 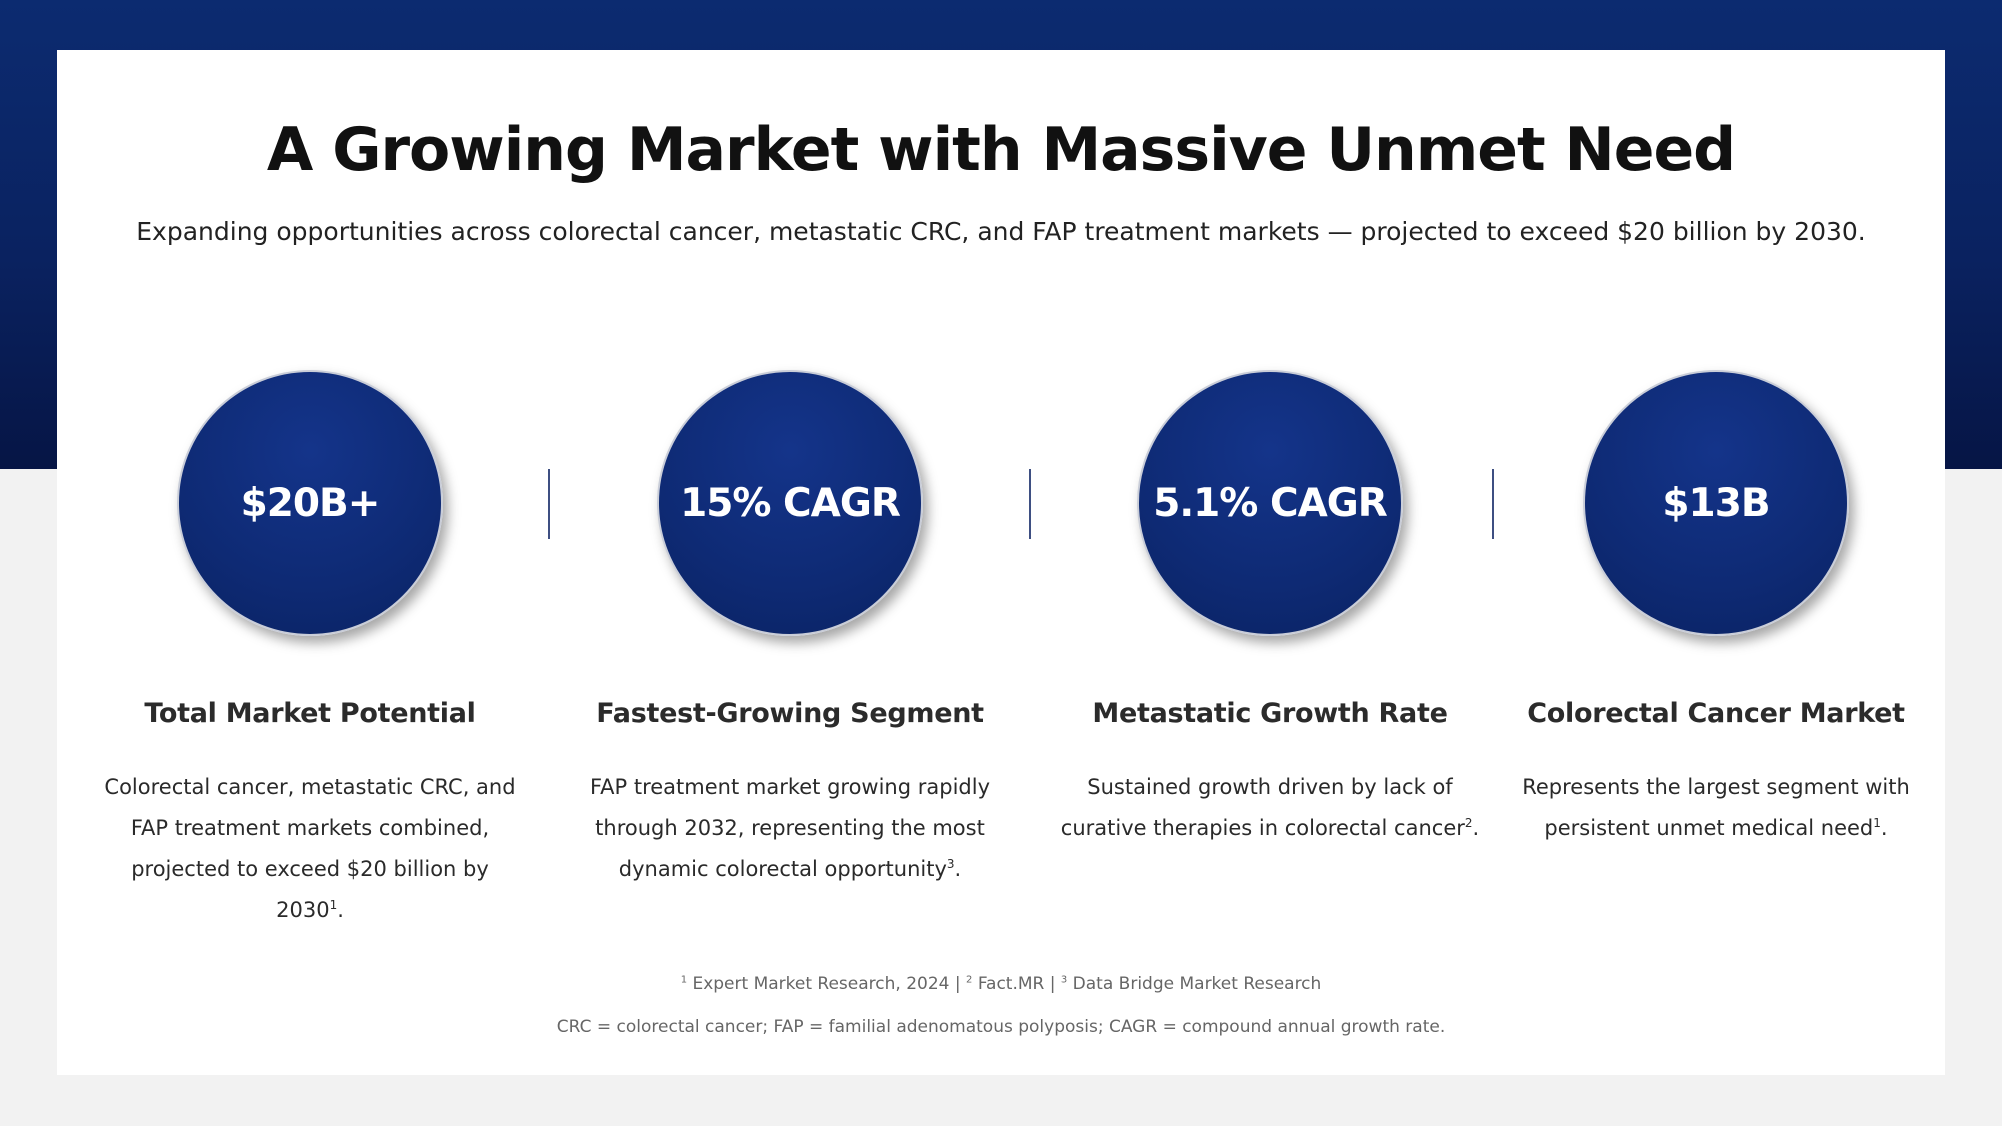 I want to click on stat-circle: 5.1% CAGR, so click(x=1270, y=503).